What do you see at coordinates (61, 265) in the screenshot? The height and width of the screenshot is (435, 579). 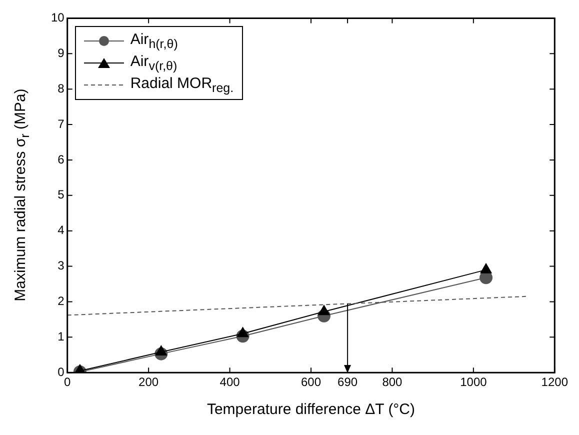 I see `y-tick-label: 3` at bounding box center [61, 265].